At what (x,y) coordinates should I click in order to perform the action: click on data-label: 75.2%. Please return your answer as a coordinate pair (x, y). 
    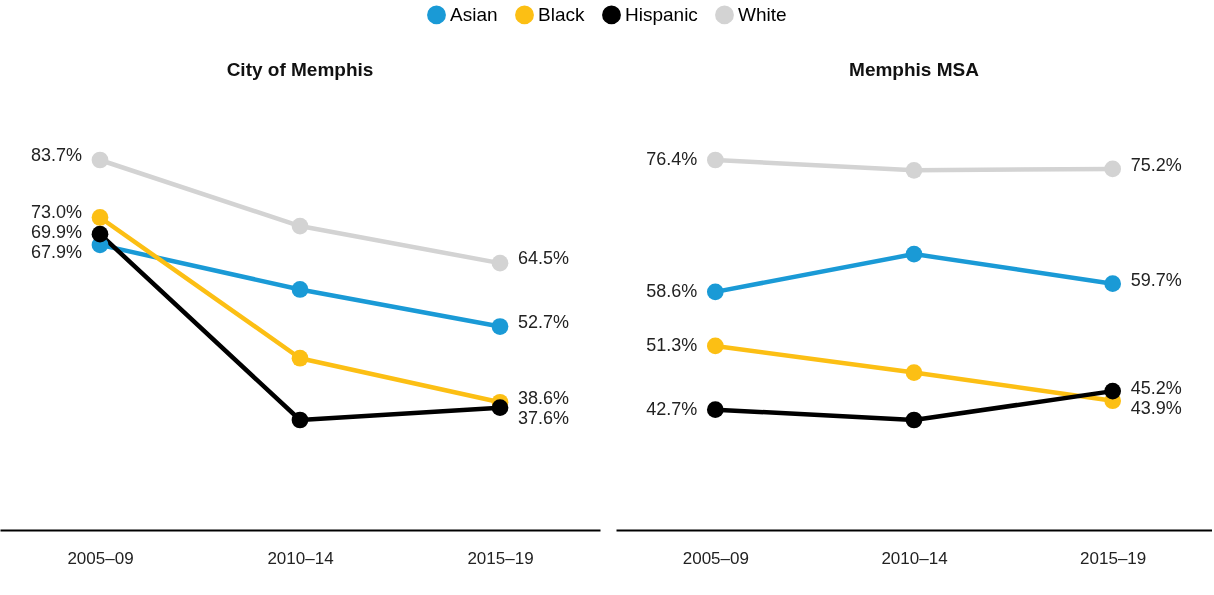
    Looking at the image, I should click on (1156, 165).